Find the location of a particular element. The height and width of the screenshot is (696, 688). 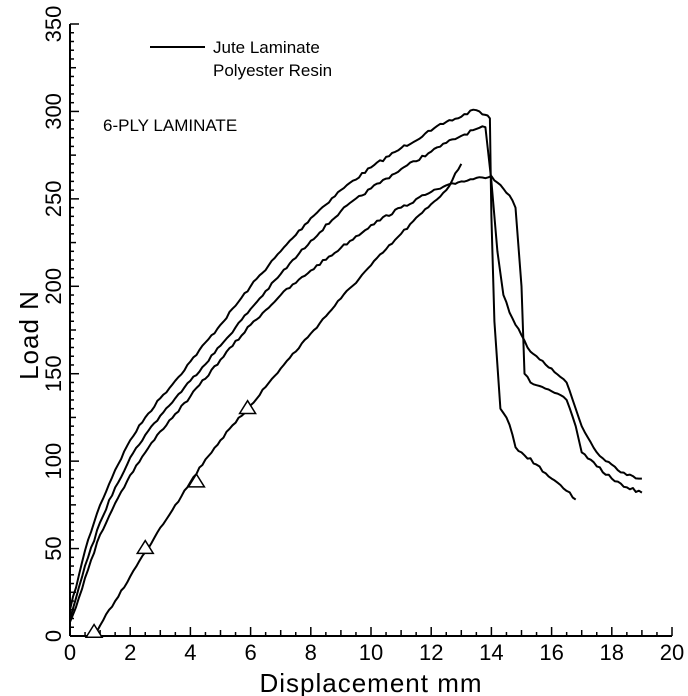

y-tick-label: 200 is located at coordinates (53, 286).